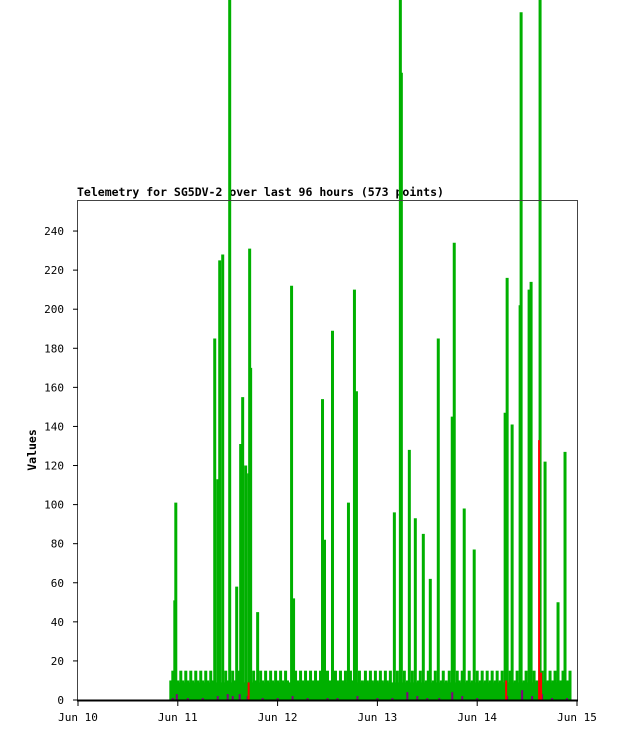 The width and height of the screenshot is (618, 741). I want to click on y-tick-label: 100, so click(54, 505).